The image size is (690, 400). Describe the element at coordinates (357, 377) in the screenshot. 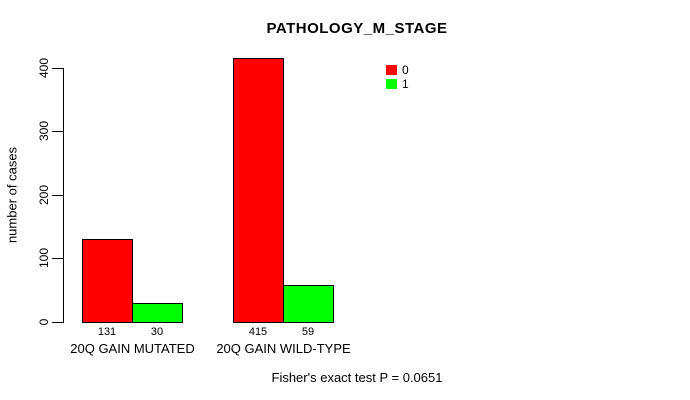

I see `annotation-text: Fisher's exact test P = 0.0651` at that location.